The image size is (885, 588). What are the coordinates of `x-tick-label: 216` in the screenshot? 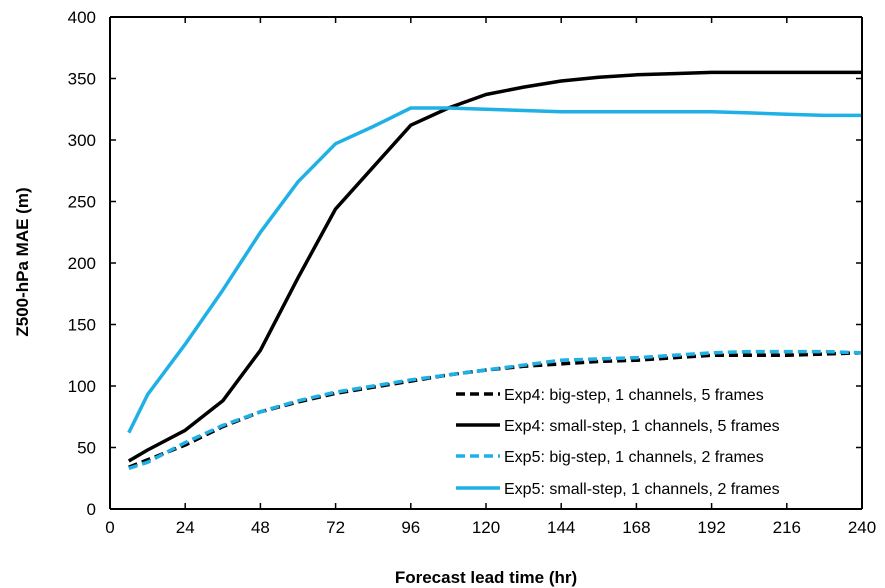 It's located at (787, 527).